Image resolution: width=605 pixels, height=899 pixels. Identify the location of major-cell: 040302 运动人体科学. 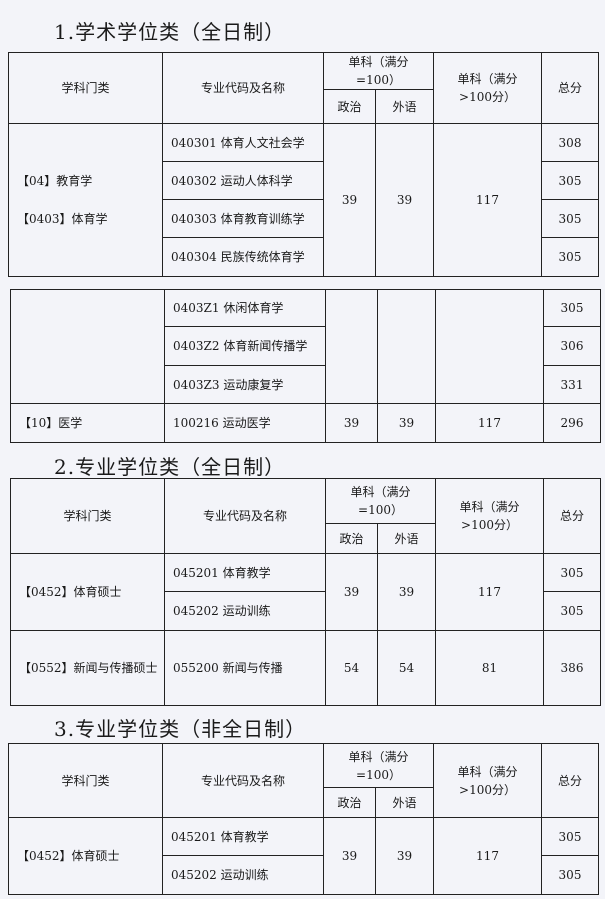
(243, 180).